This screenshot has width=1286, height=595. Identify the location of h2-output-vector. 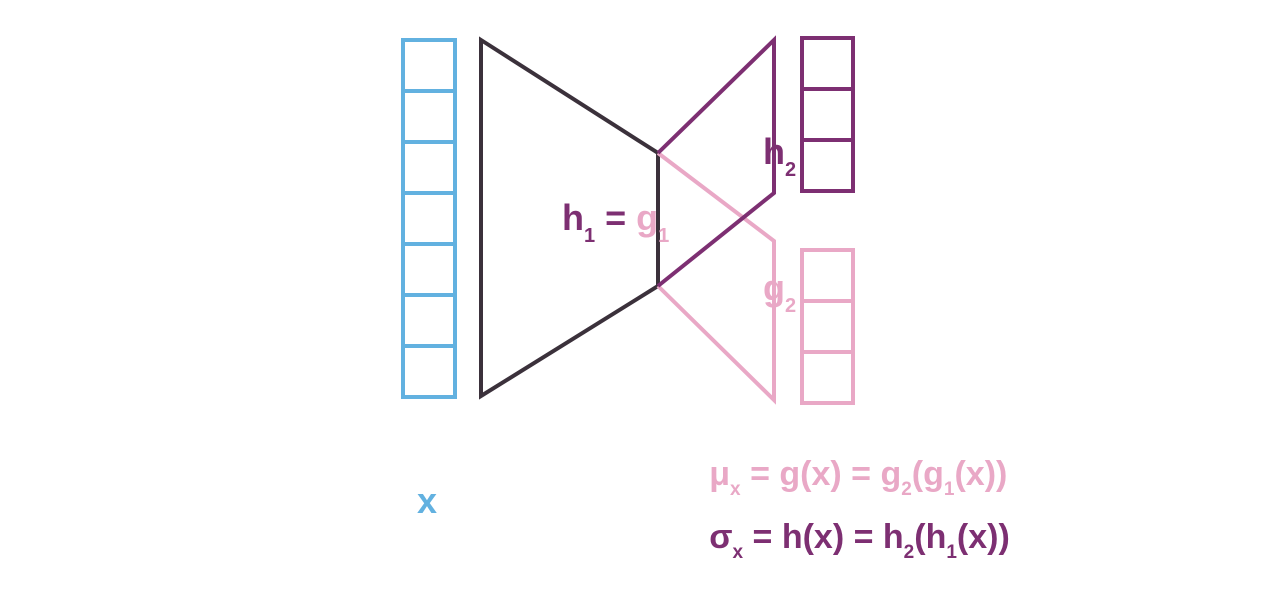
(827, 114).